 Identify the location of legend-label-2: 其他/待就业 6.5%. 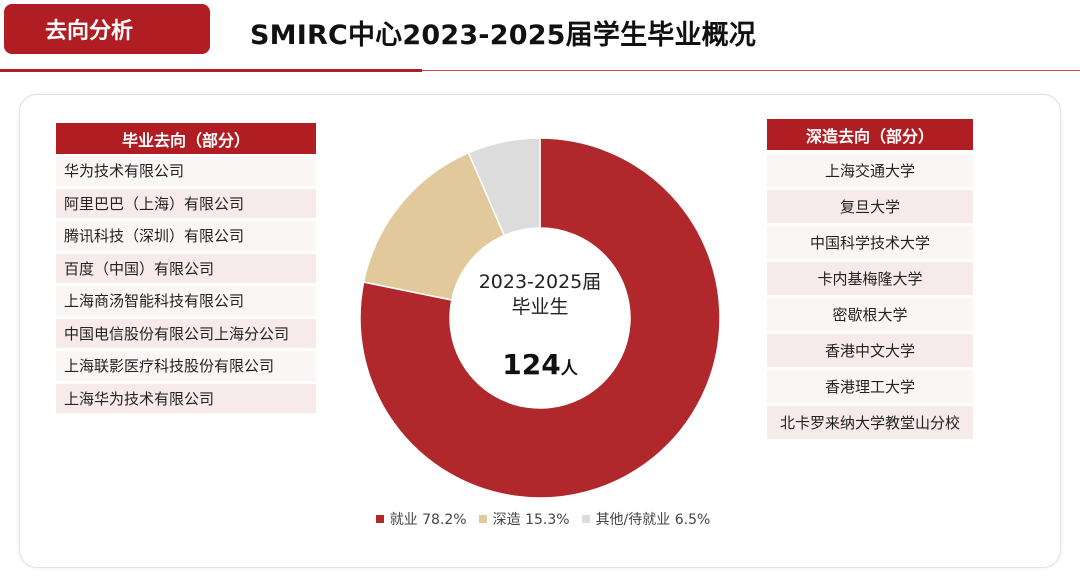
(653, 520).